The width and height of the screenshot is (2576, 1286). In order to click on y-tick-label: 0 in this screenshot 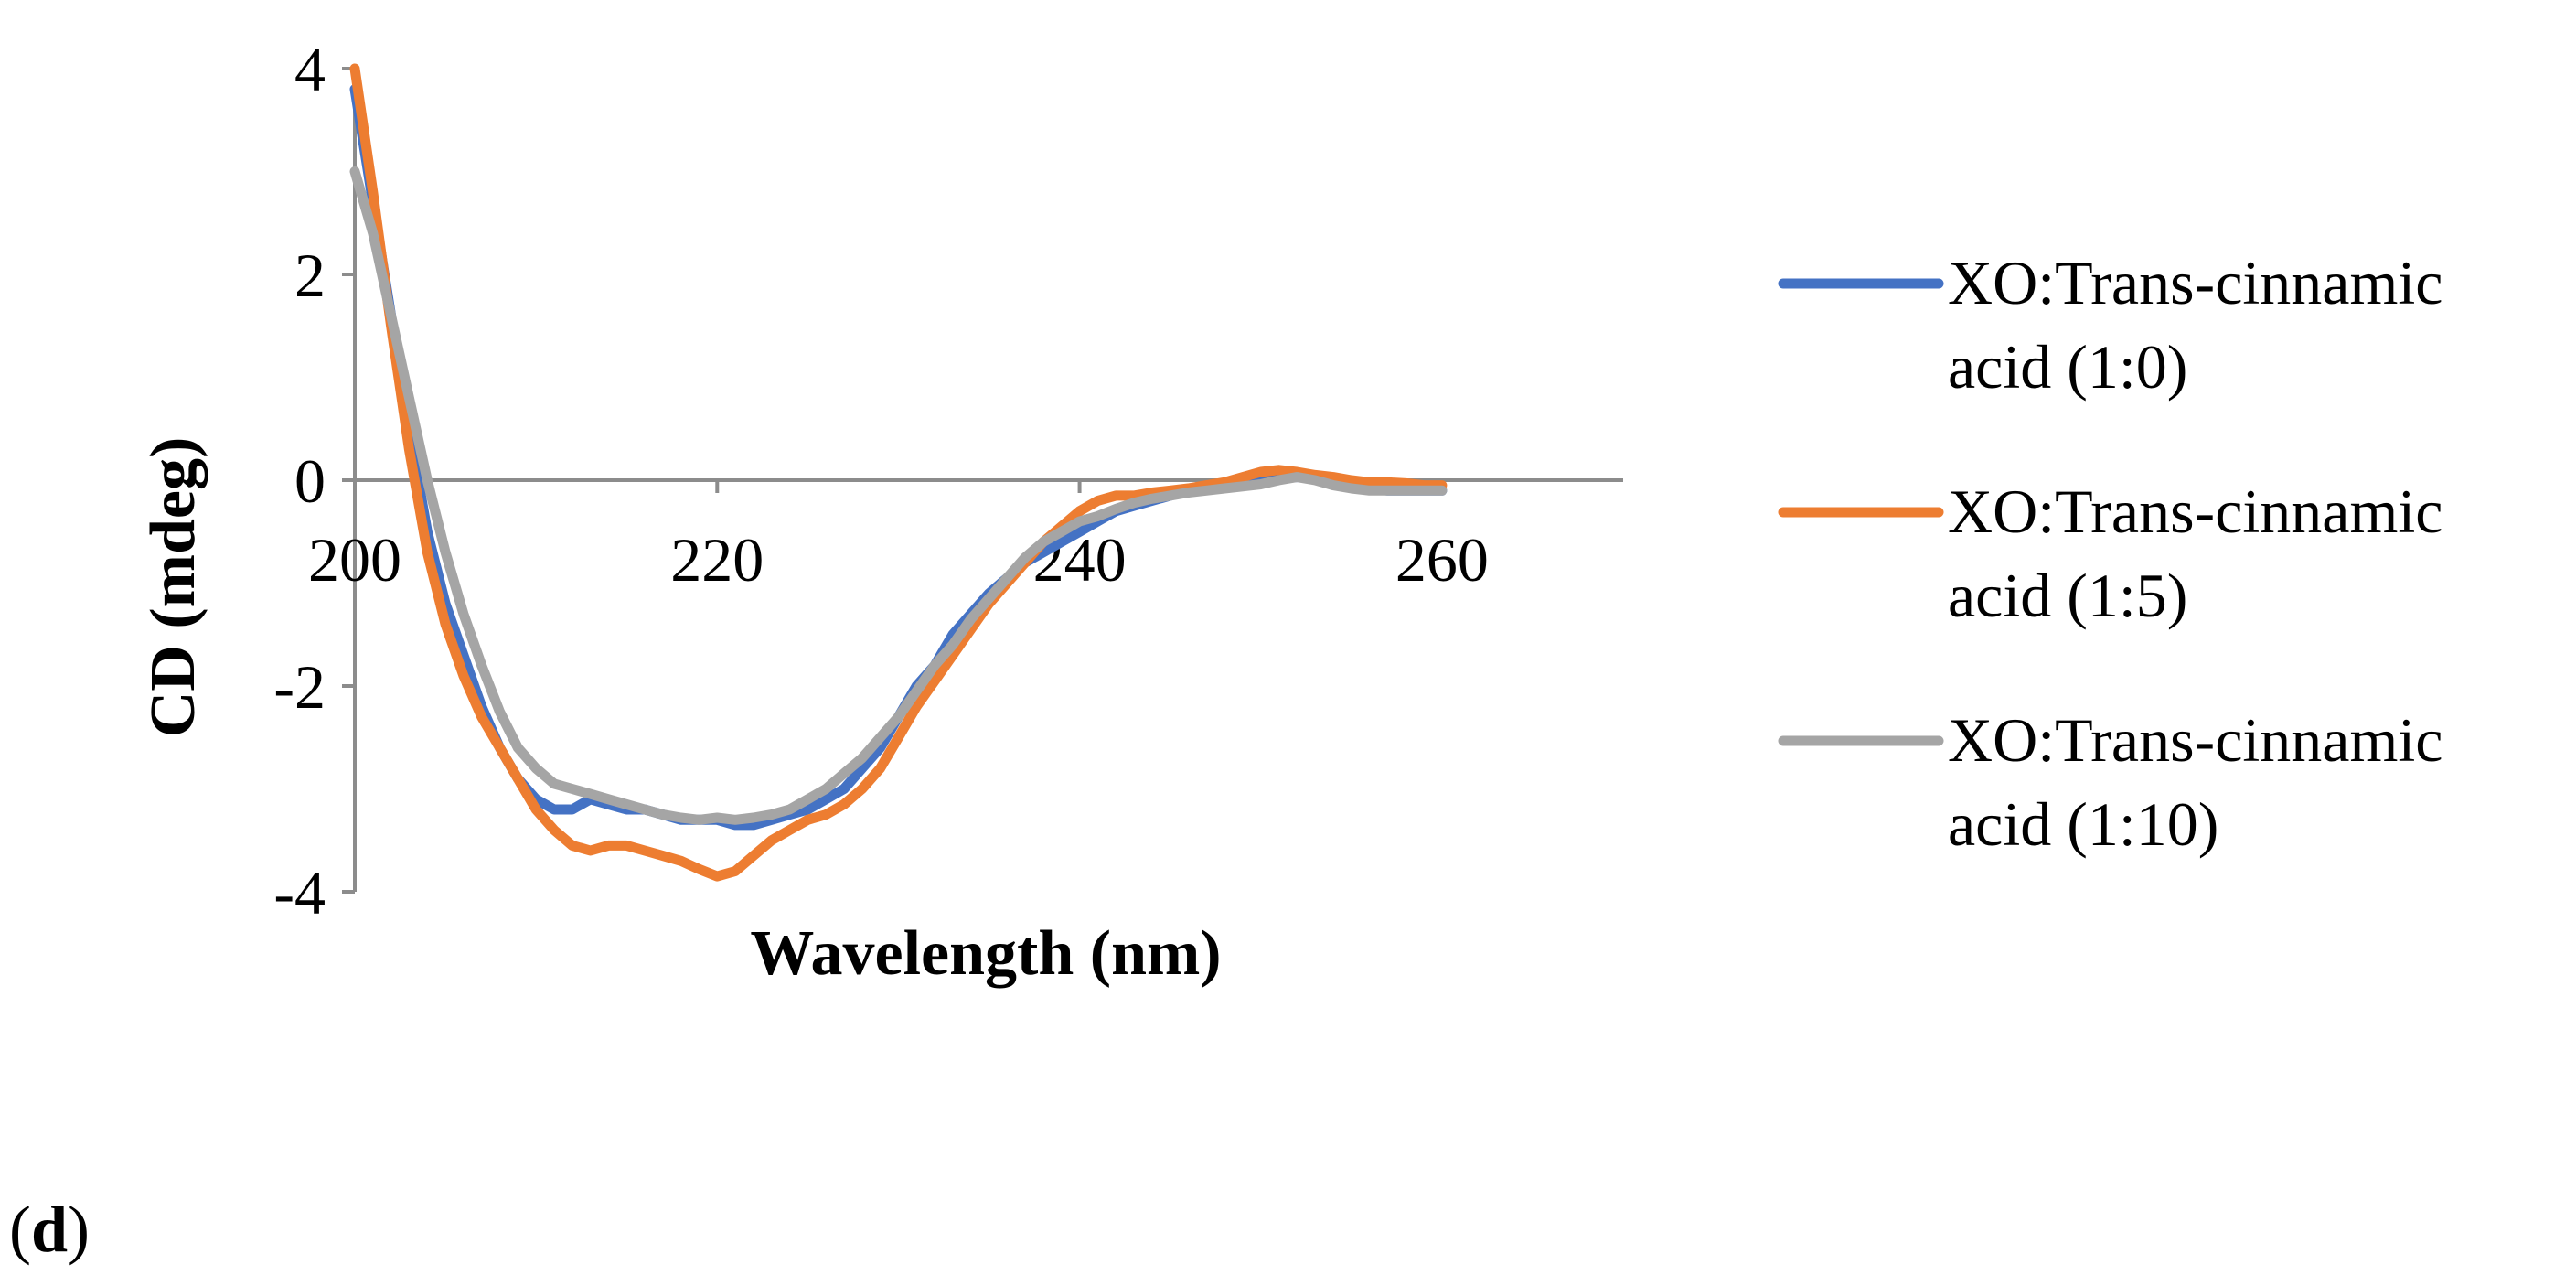, I will do `click(310, 481)`.